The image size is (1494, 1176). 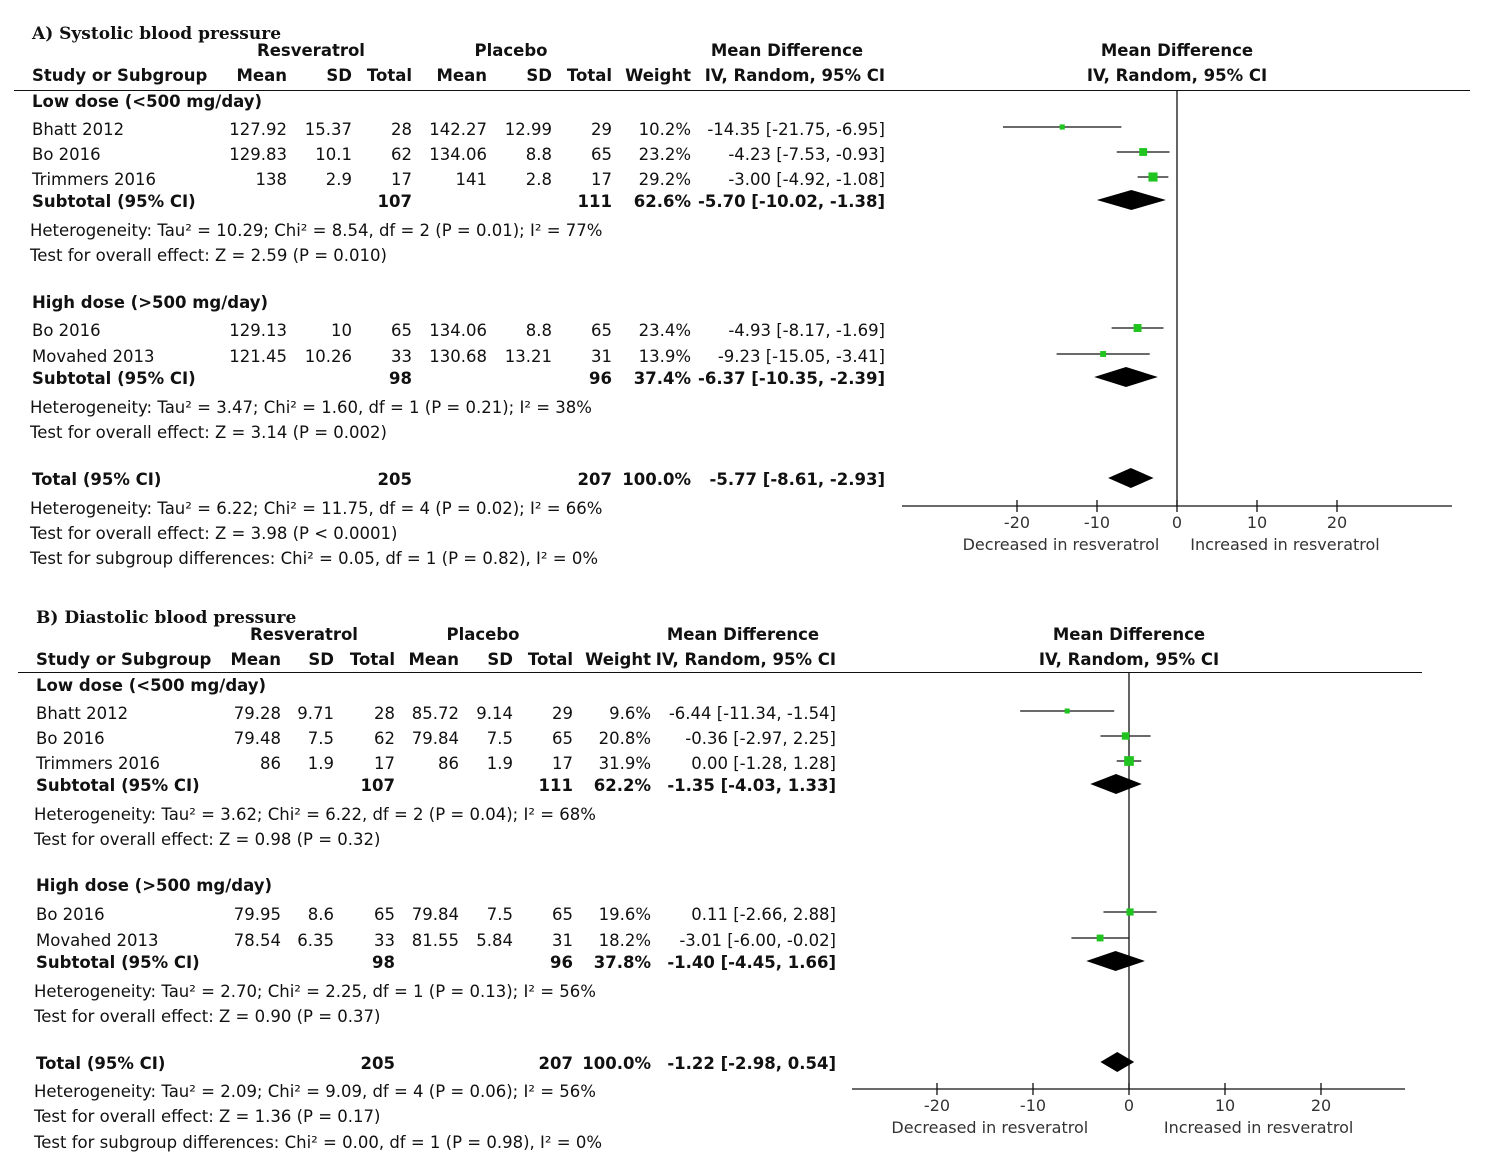 I want to click on weight-value: 37.4%, so click(x=662, y=378).